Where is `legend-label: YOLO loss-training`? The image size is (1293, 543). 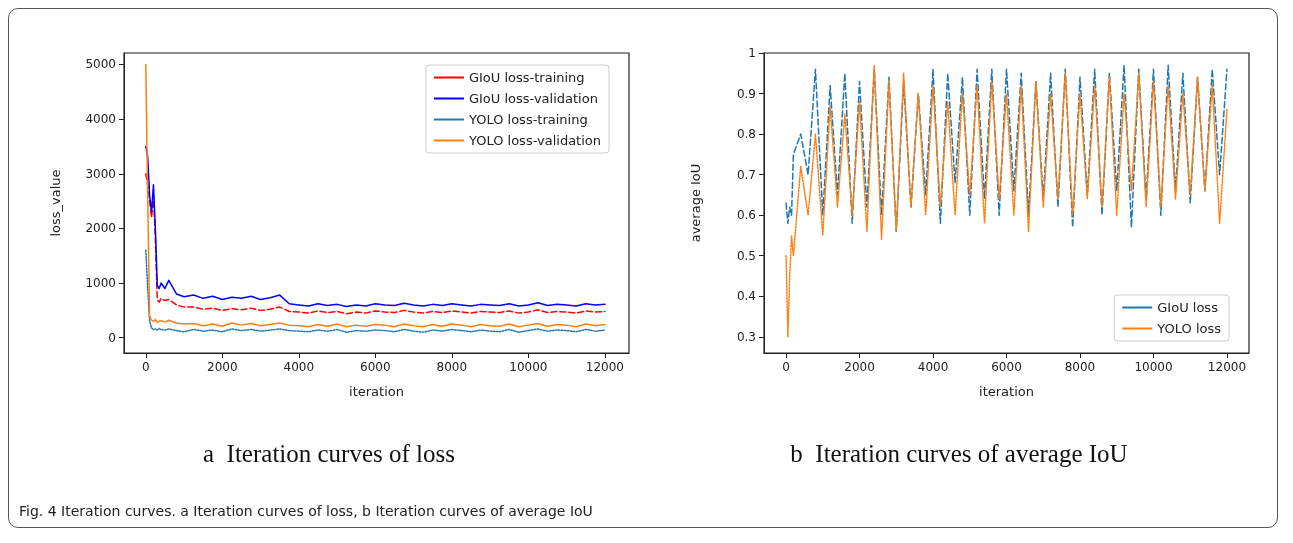 legend-label: YOLO loss-training is located at coordinates (527, 119).